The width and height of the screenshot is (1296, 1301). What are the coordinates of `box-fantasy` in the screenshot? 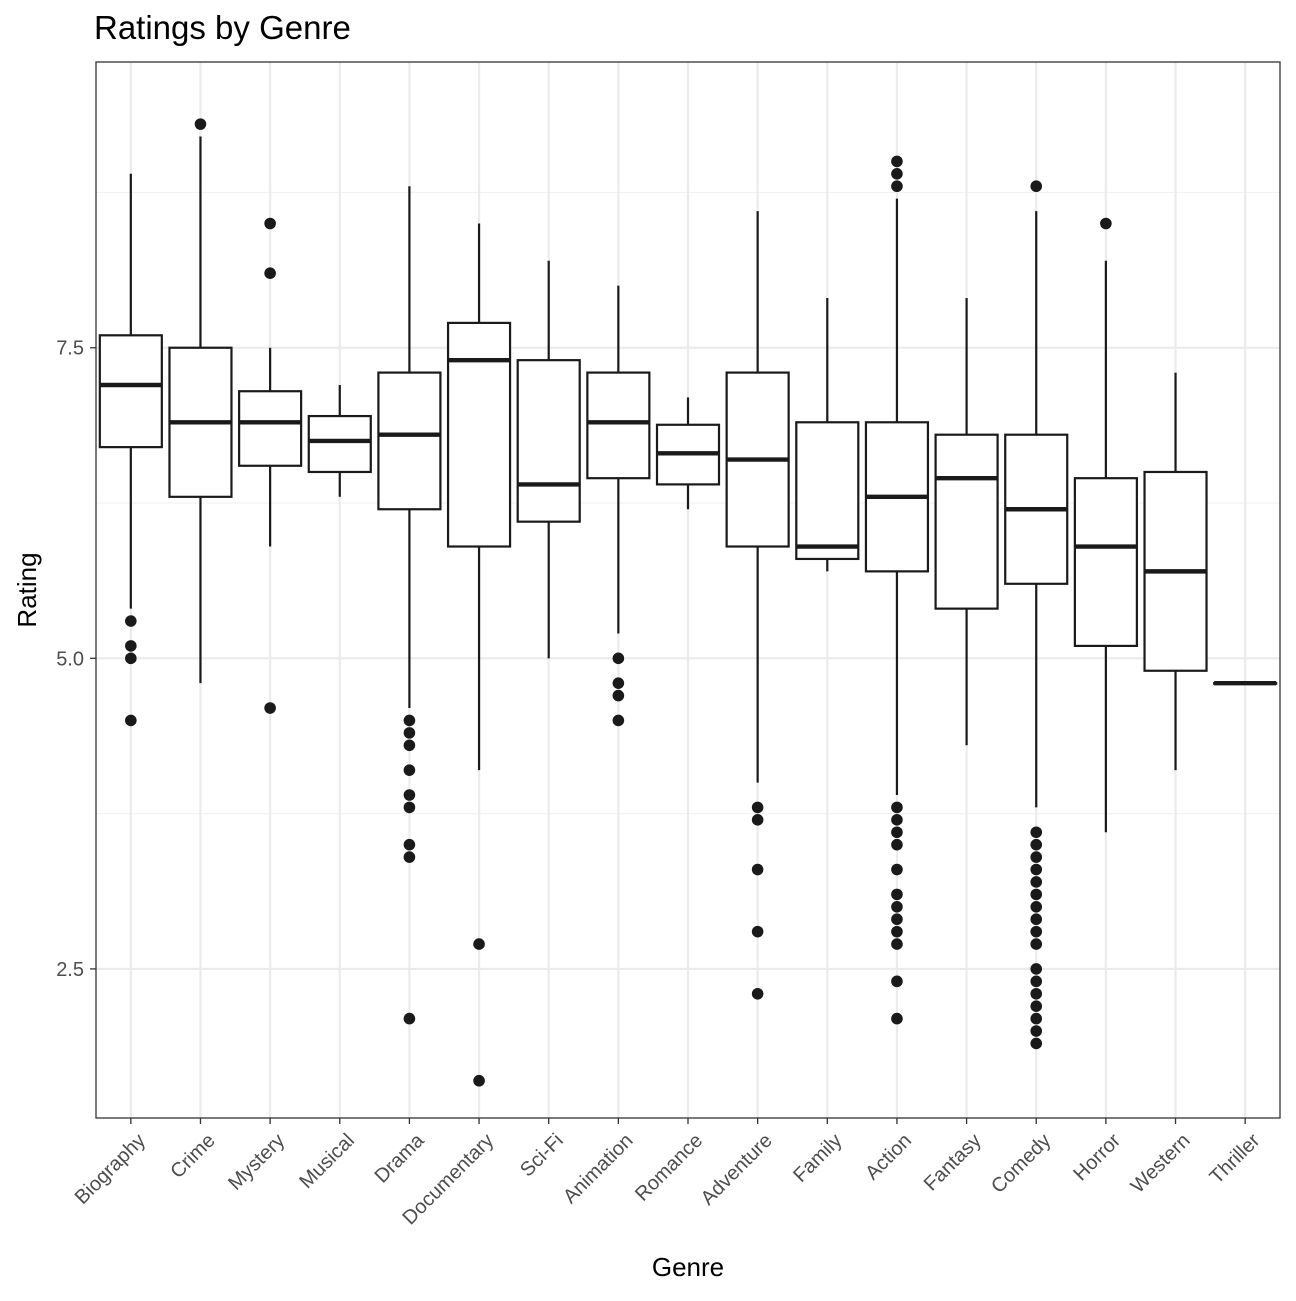 It's located at (966, 522).